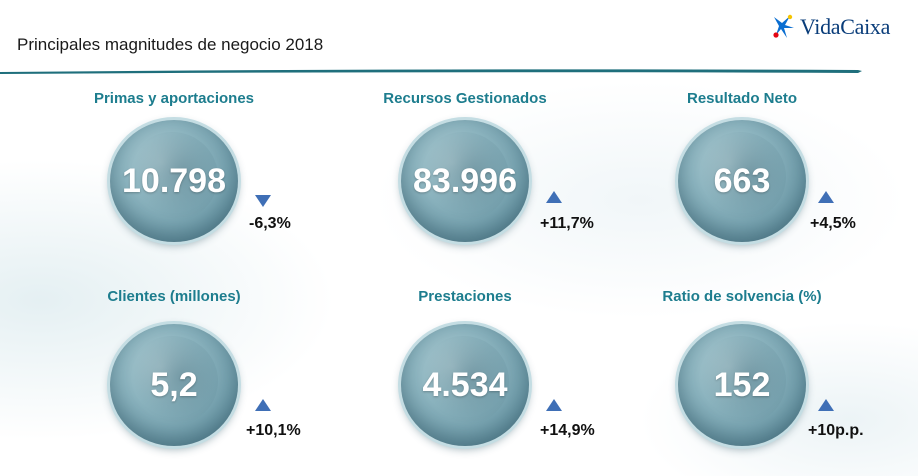 The width and height of the screenshot is (918, 476). What do you see at coordinates (263, 201) in the screenshot?
I see `trend-down-icon` at bounding box center [263, 201].